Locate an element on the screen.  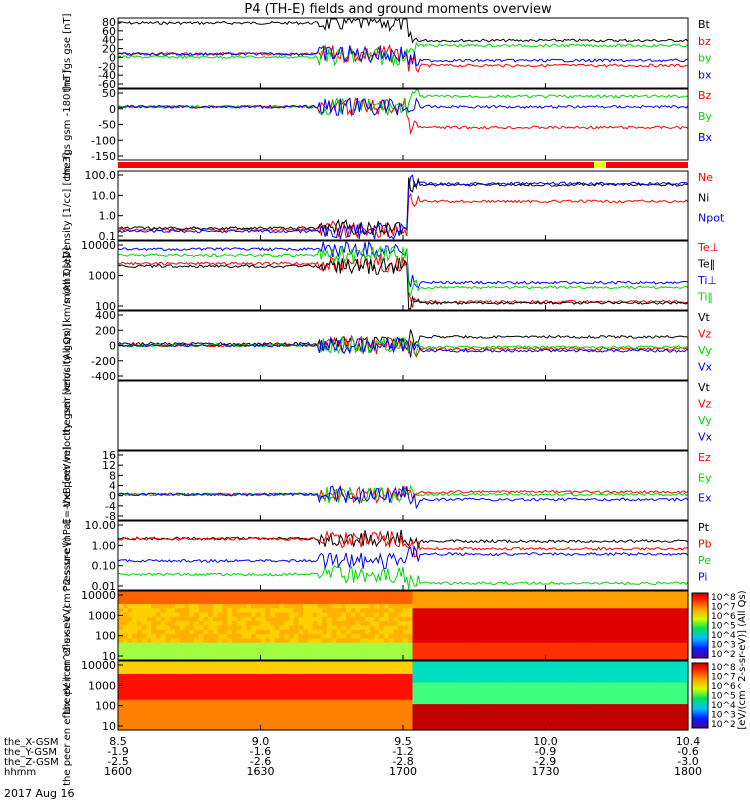
time-axis-z-value: -2.6 is located at coordinates (260, 761).